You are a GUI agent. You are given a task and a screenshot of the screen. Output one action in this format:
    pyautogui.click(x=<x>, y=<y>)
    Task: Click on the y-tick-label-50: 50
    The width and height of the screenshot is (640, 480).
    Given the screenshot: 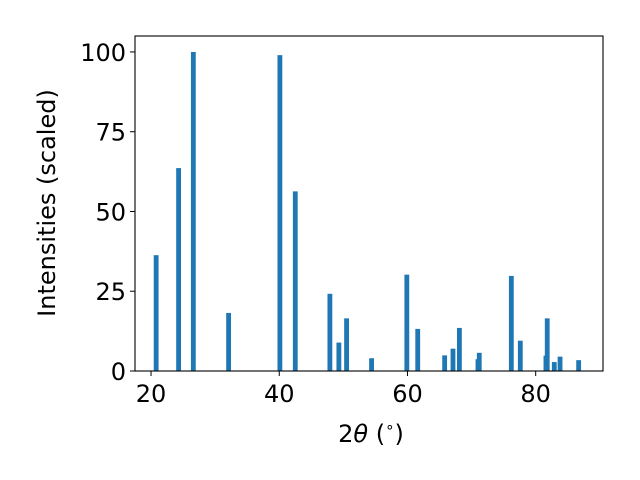 What is the action you would take?
    pyautogui.click(x=110, y=212)
    